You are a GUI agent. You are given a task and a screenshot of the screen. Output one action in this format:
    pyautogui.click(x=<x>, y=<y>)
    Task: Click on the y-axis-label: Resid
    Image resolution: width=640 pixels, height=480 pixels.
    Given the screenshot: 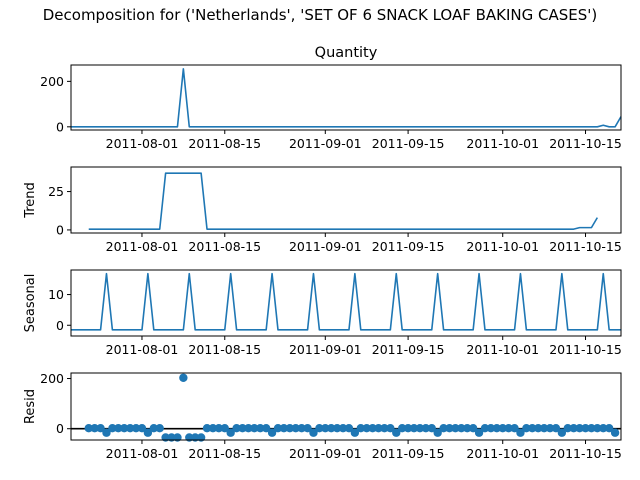 What is the action you would take?
    pyautogui.click(x=30, y=406)
    